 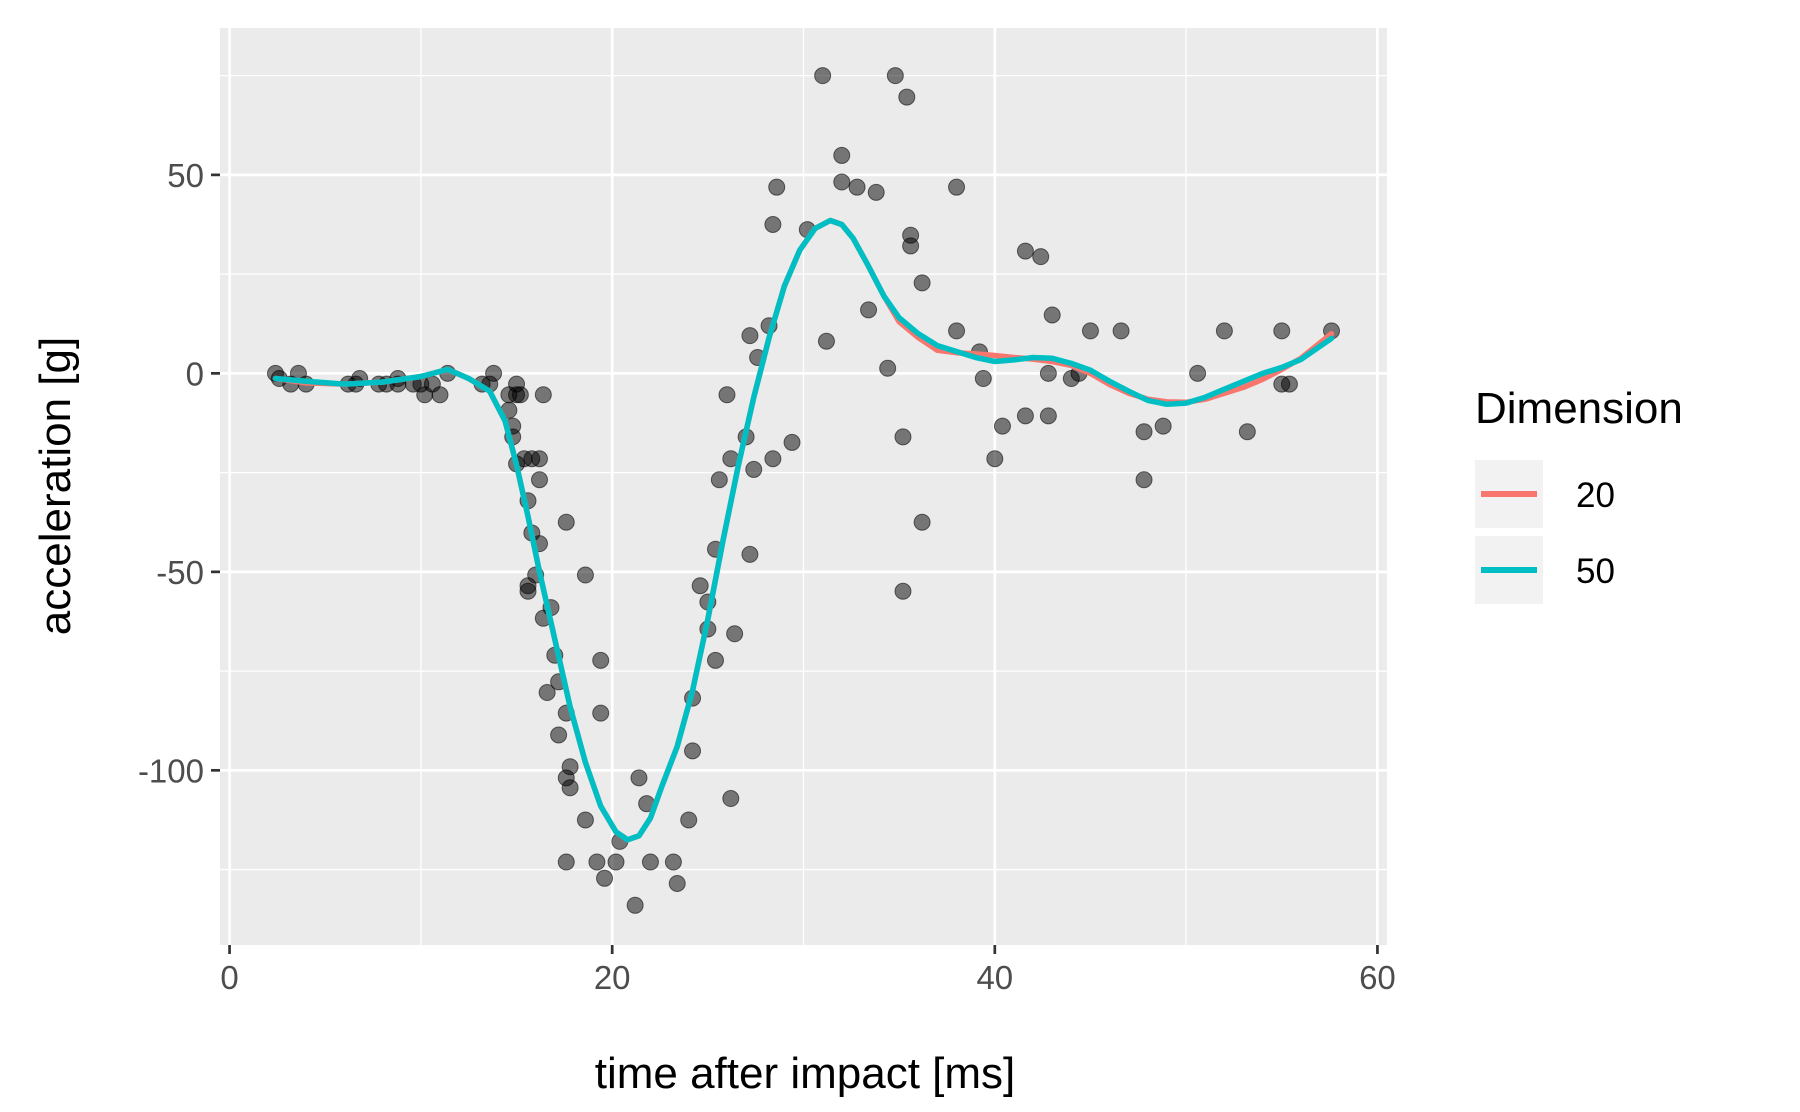 I want to click on x-tick-label: 0, so click(x=229, y=977).